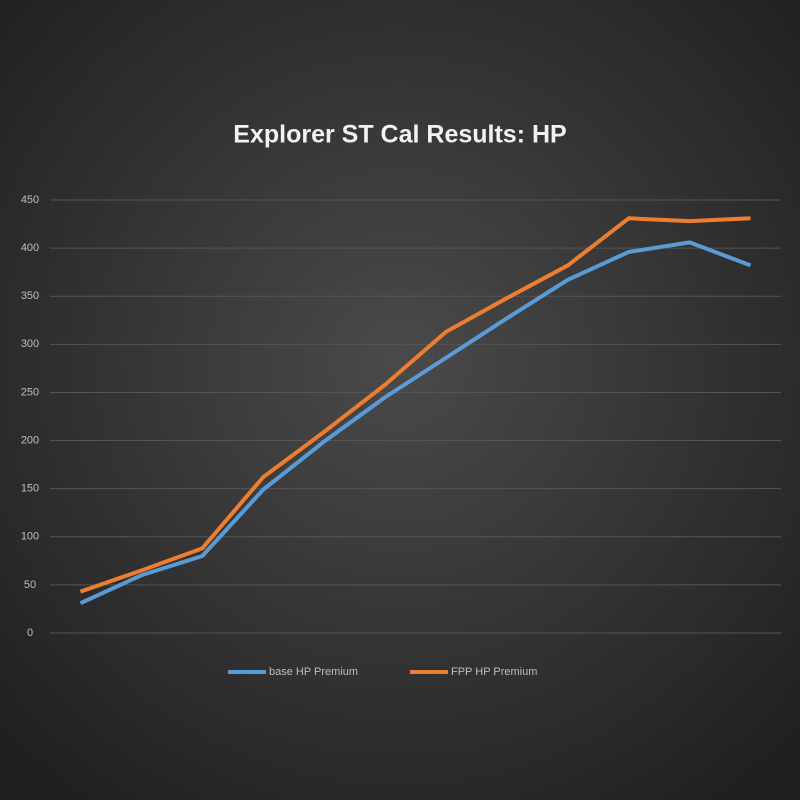 The image size is (800, 800). I want to click on y-tick-label: 200, so click(30, 440).